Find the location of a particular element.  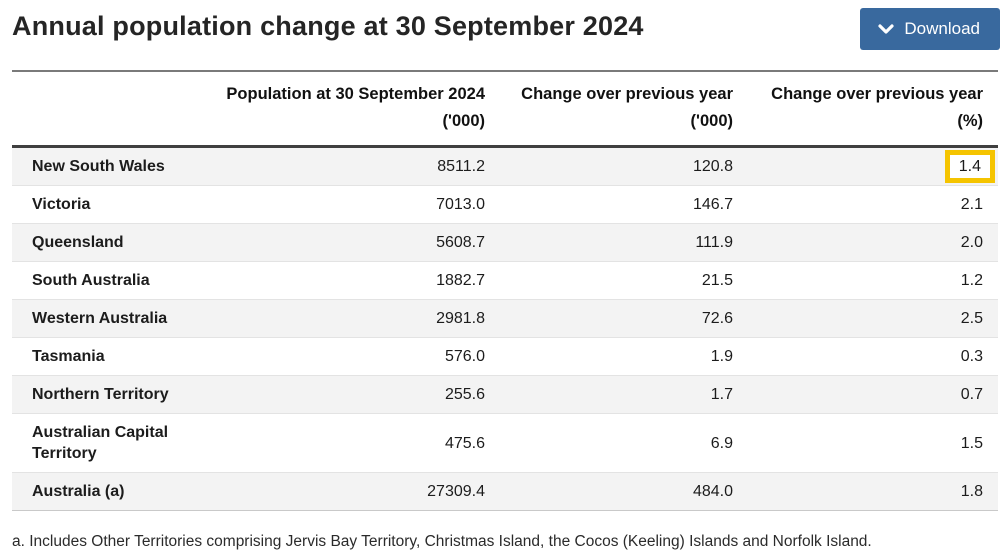

population-value: 8511.2 is located at coordinates (461, 166).